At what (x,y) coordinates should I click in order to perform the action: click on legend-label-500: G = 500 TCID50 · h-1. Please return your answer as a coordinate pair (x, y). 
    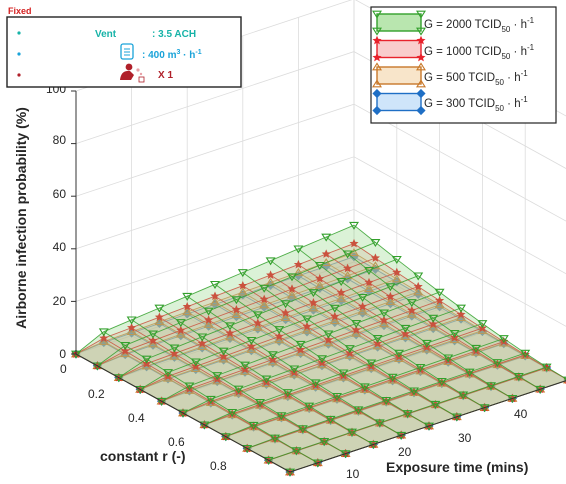
    Looking at the image, I should click on (476, 78).